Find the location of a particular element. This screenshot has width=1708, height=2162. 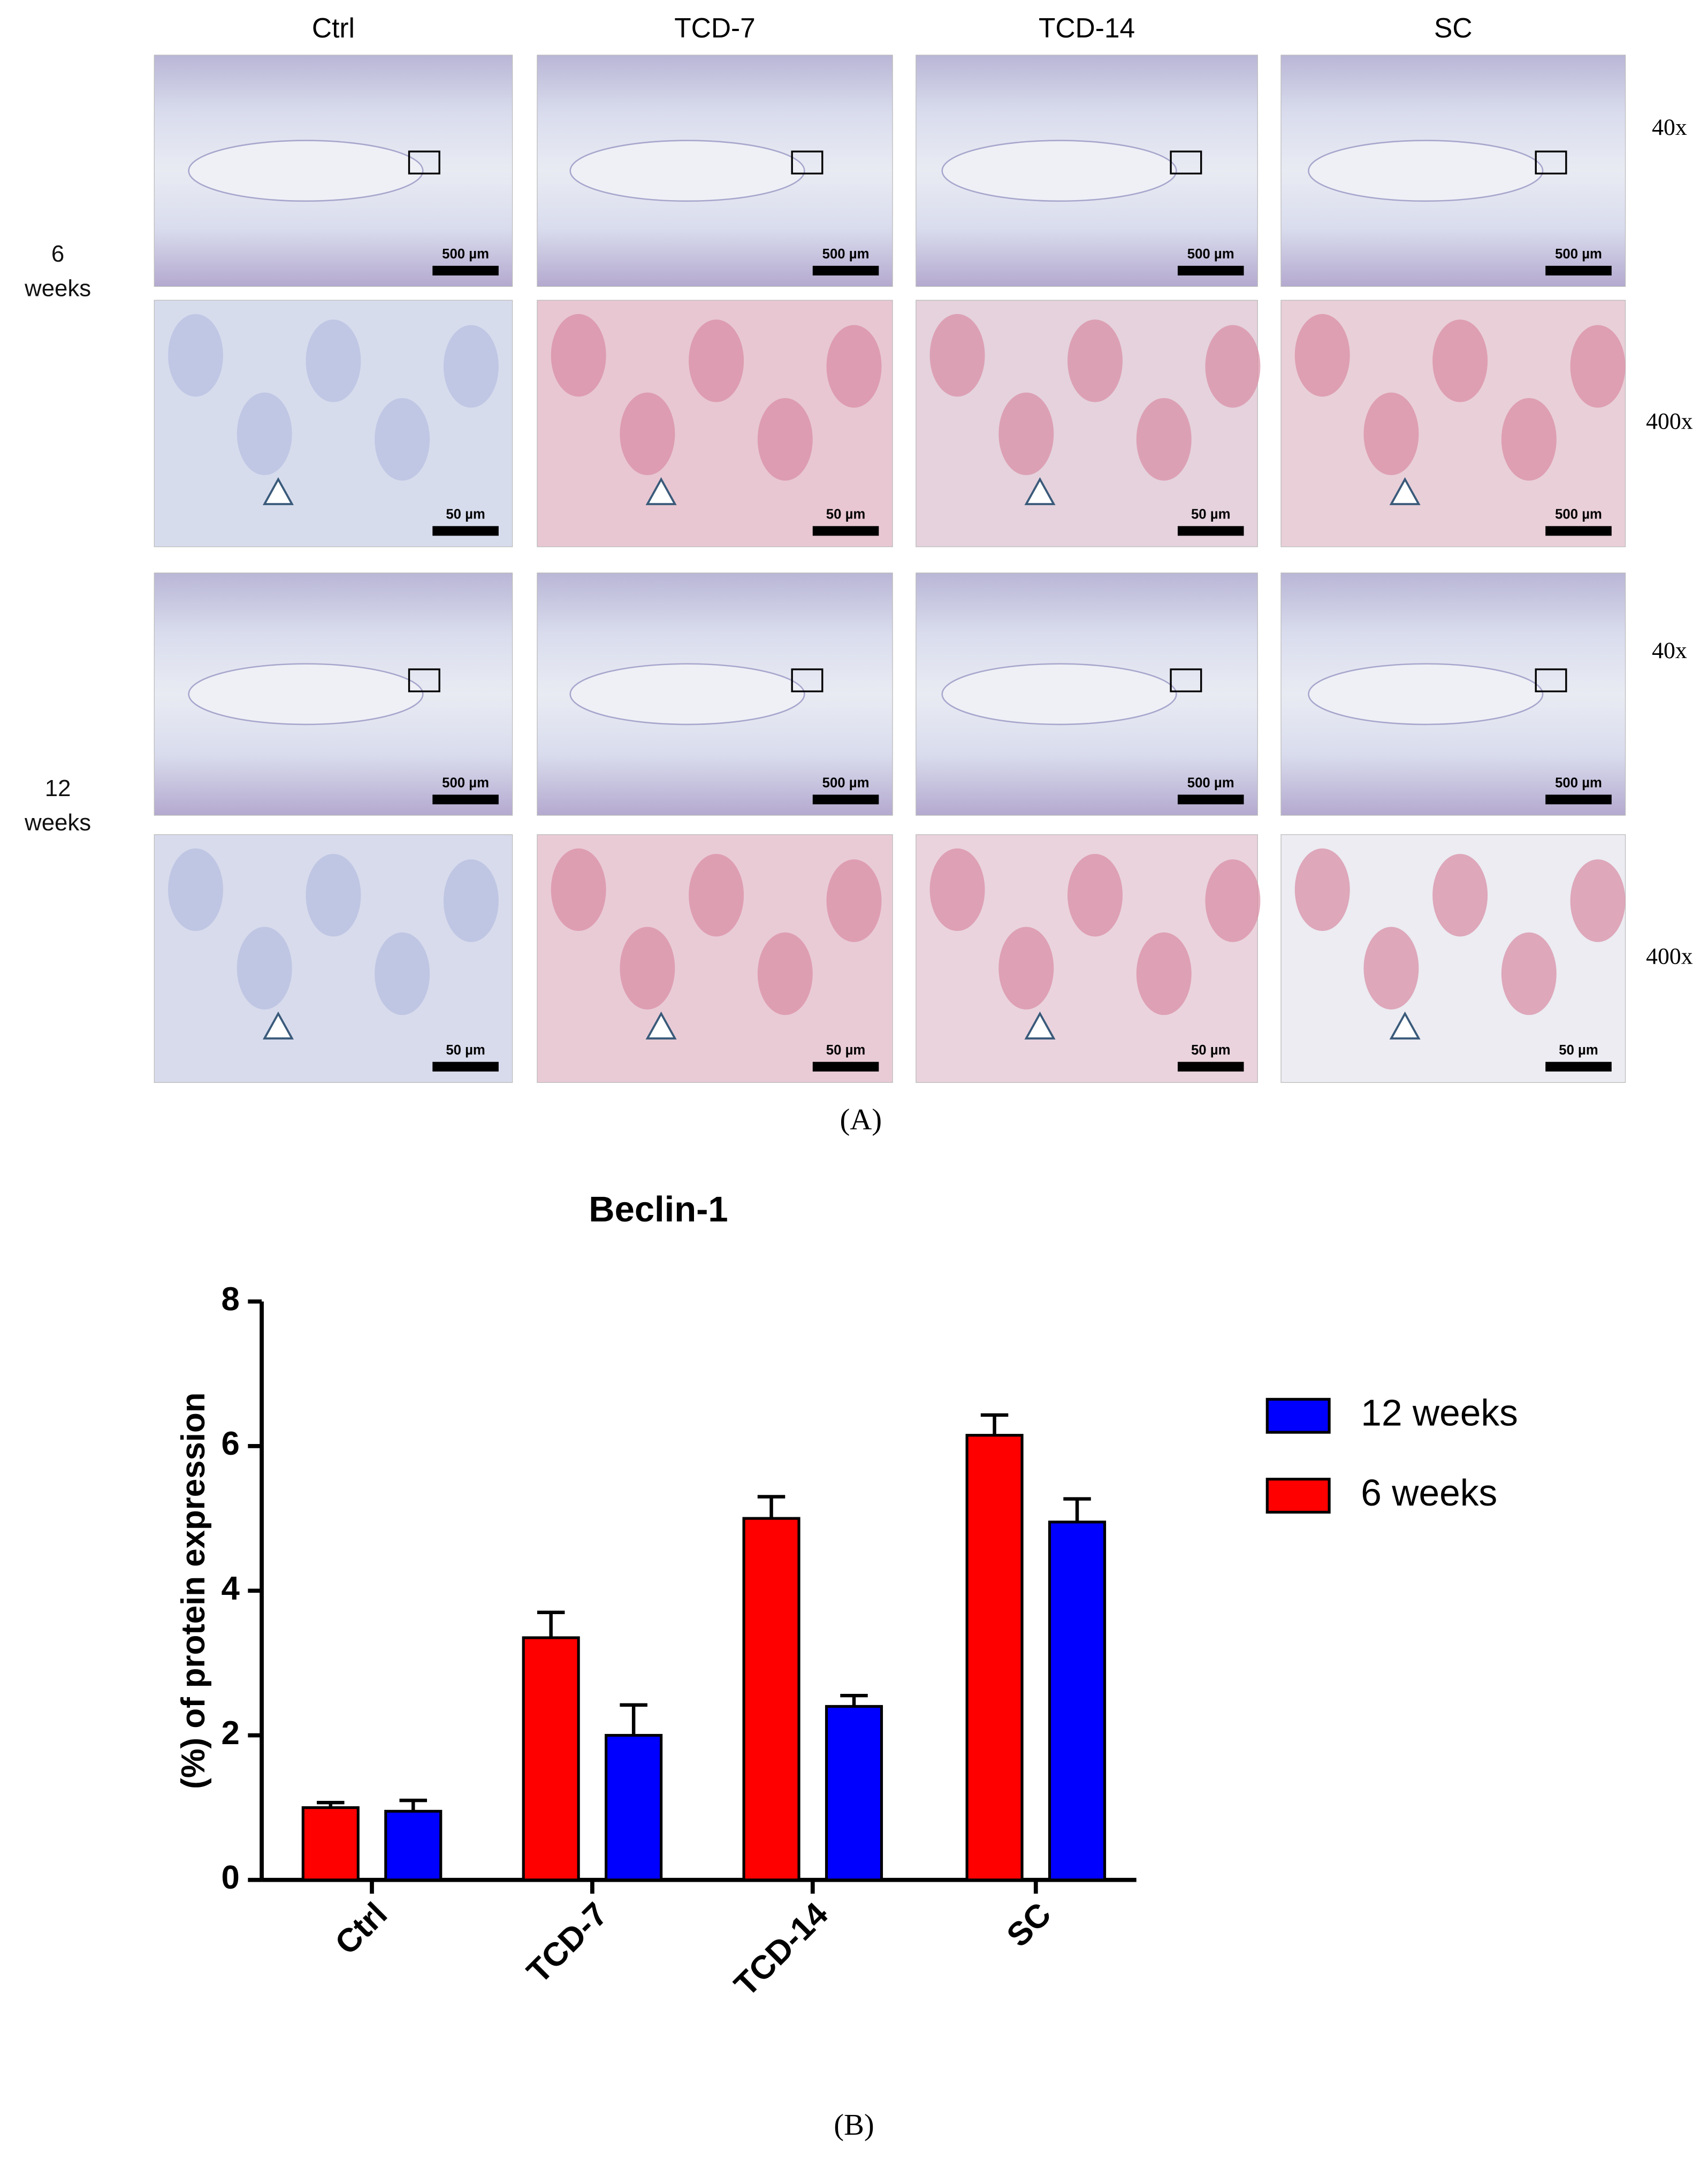

y-tick-label: 6 is located at coordinates (231, 1443).